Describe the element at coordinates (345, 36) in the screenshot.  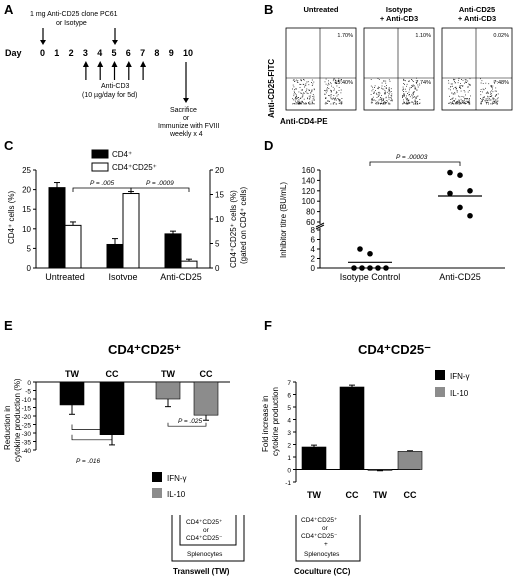
I see `quadrant-ur-value: 1.70%` at that location.